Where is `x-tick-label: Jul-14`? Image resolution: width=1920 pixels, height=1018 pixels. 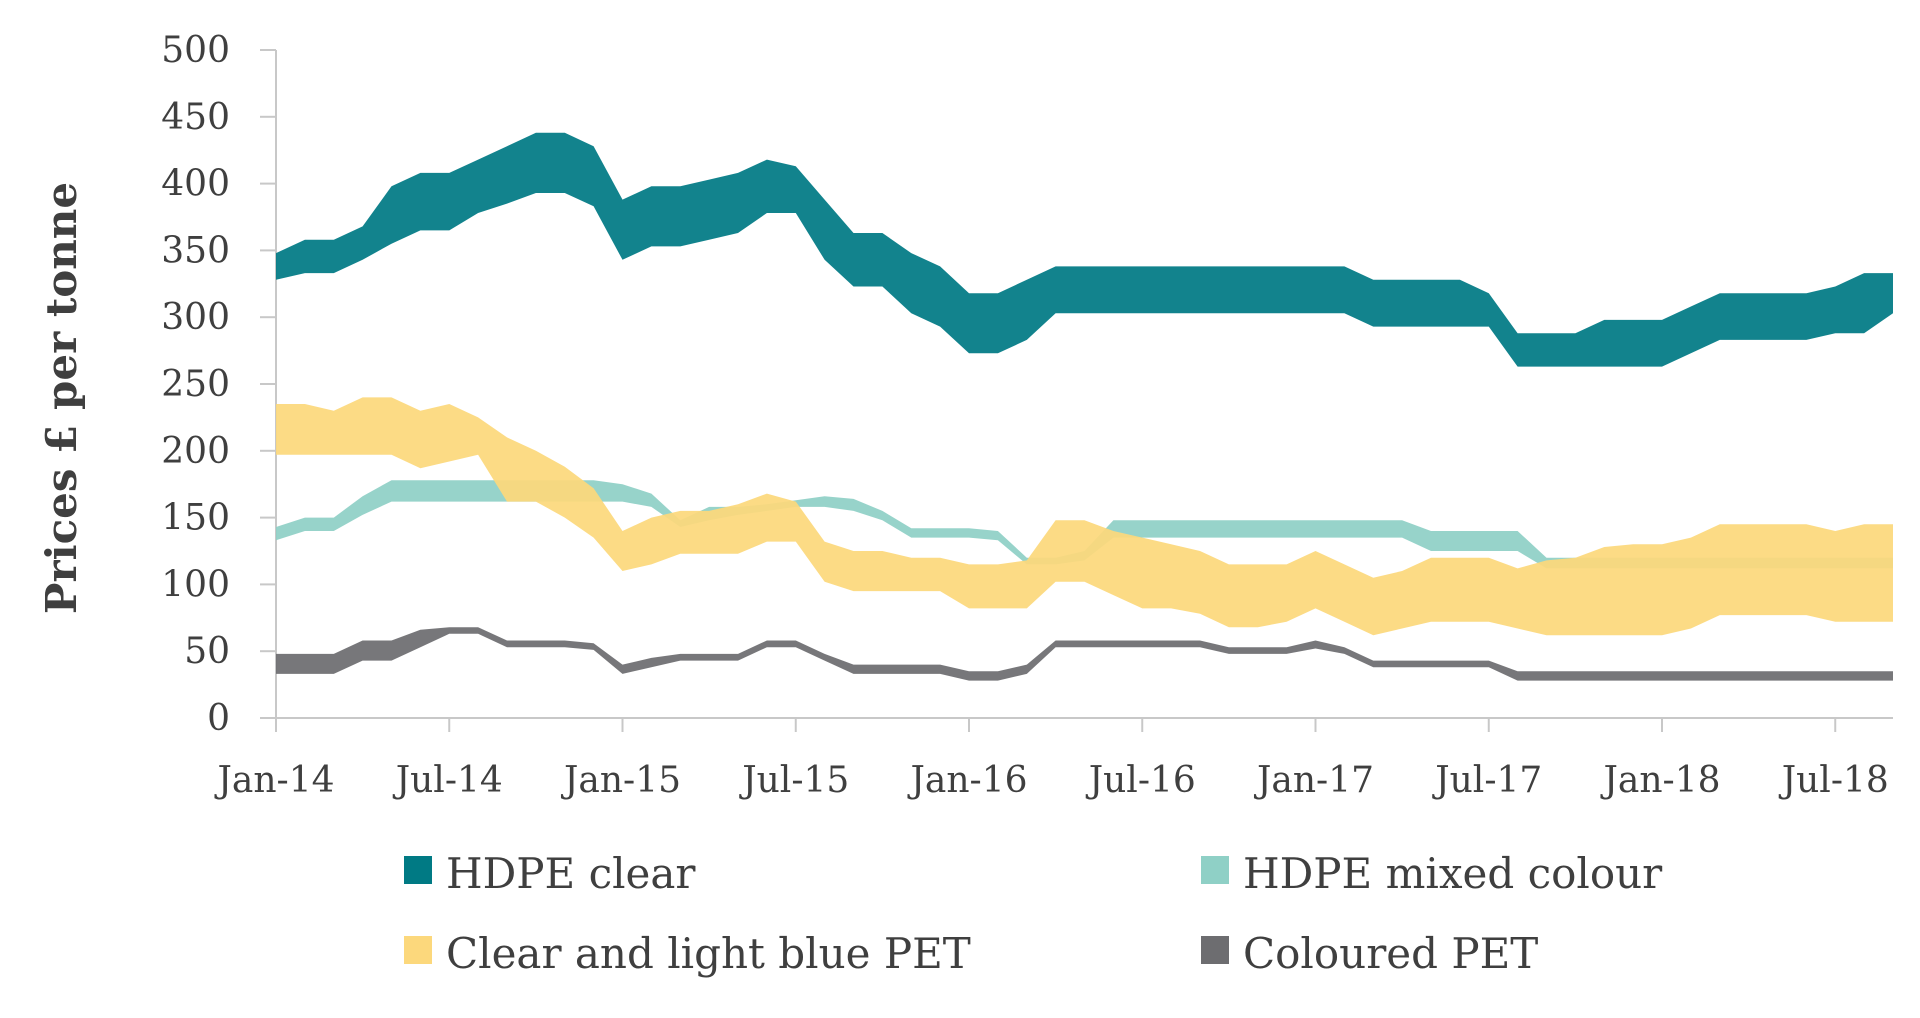 x-tick-label: Jul-14 is located at coordinates (447, 780).